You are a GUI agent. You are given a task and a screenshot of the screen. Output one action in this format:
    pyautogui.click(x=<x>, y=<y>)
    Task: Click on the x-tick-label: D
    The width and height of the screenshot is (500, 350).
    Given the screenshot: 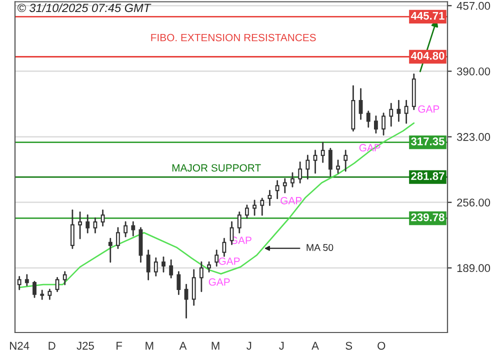 What is the action you would take?
    pyautogui.click(x=52, y=346)
    